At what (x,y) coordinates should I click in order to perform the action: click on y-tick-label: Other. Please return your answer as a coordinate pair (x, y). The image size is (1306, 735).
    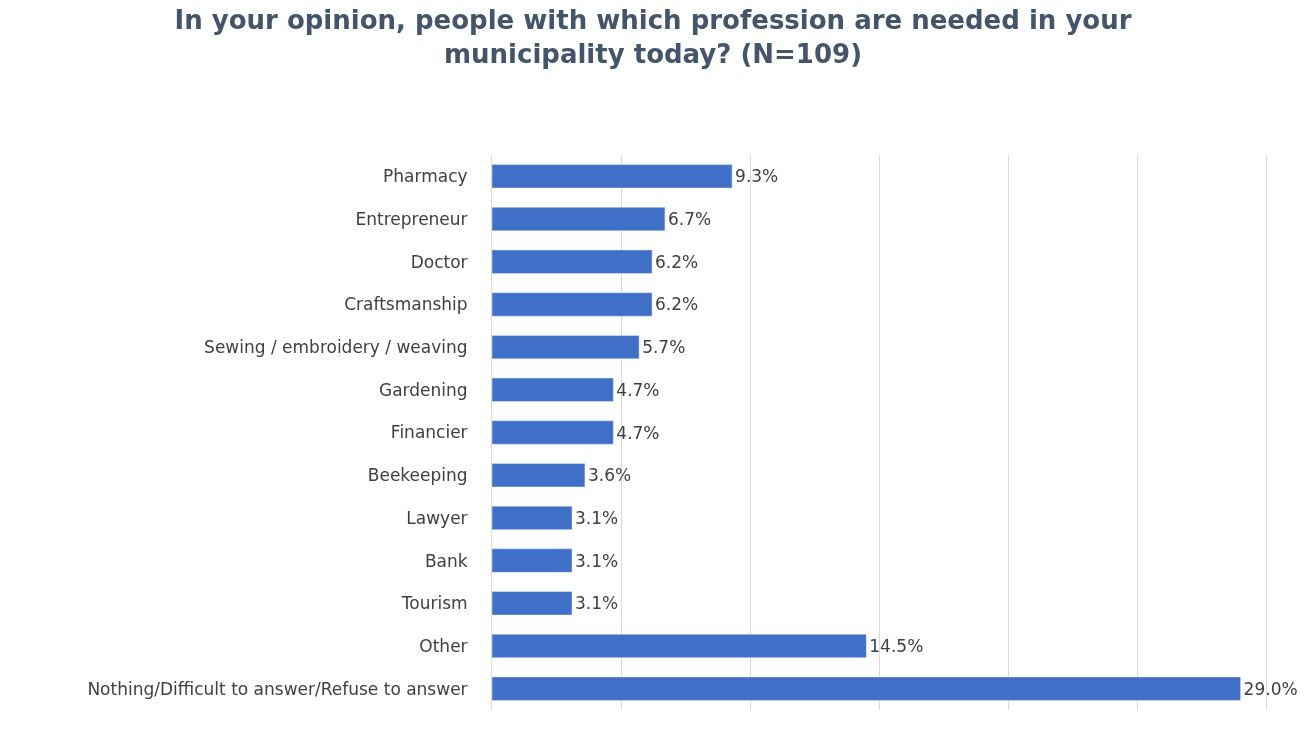
    Looking at the image, I should click on (443, 645).